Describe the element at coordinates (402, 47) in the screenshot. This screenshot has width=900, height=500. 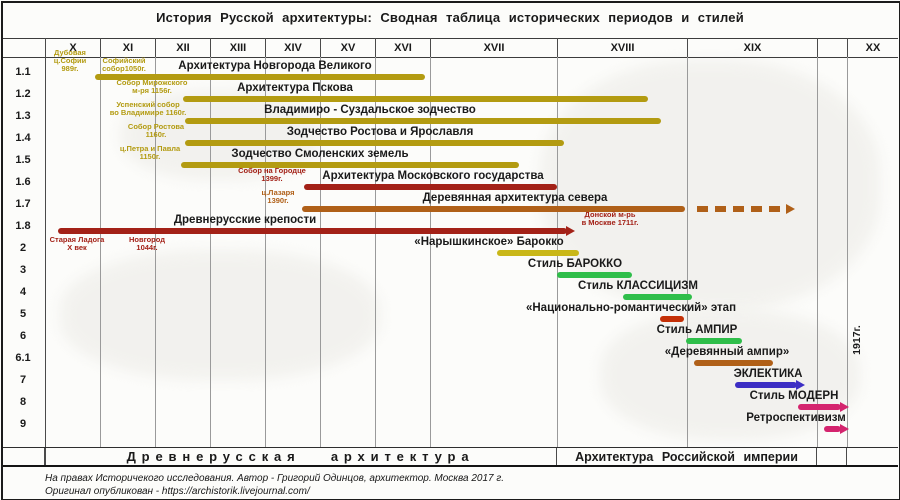
I see `century-header-cell: XVI` at that location.